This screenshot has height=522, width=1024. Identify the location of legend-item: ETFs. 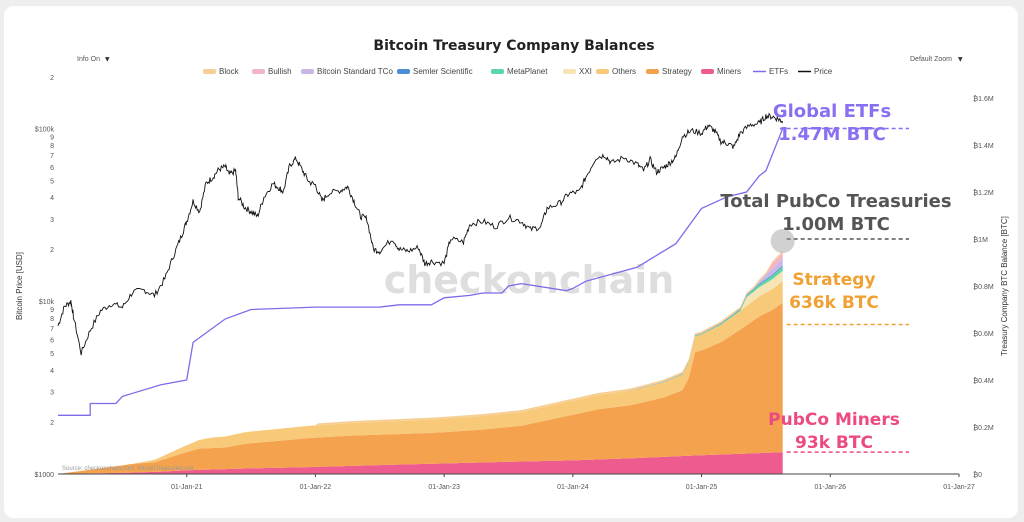
(770, 71).